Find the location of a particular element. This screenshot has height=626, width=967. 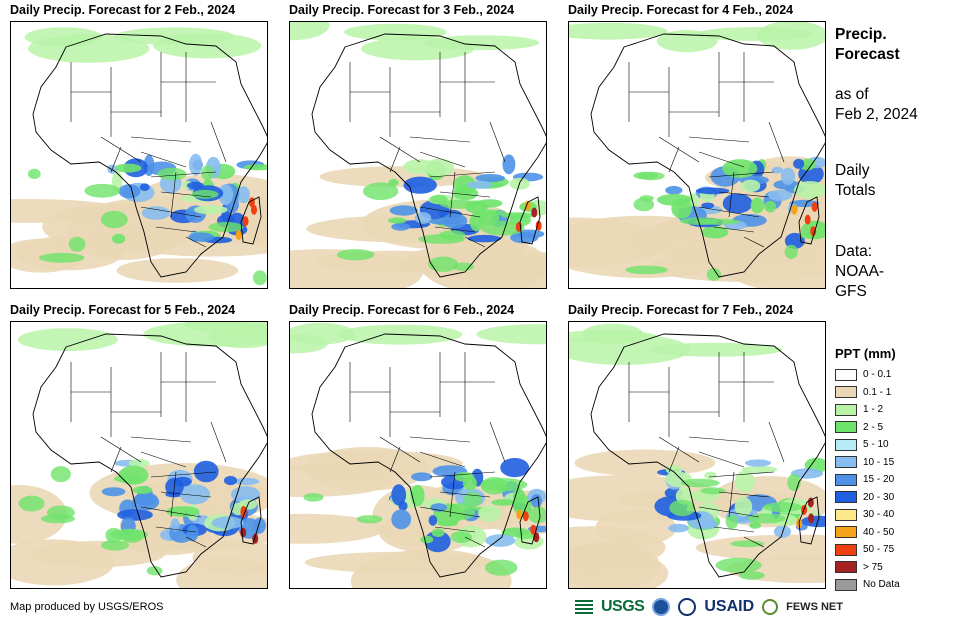

legend-label: 10 - 15 is located at coordinates (879, 462).